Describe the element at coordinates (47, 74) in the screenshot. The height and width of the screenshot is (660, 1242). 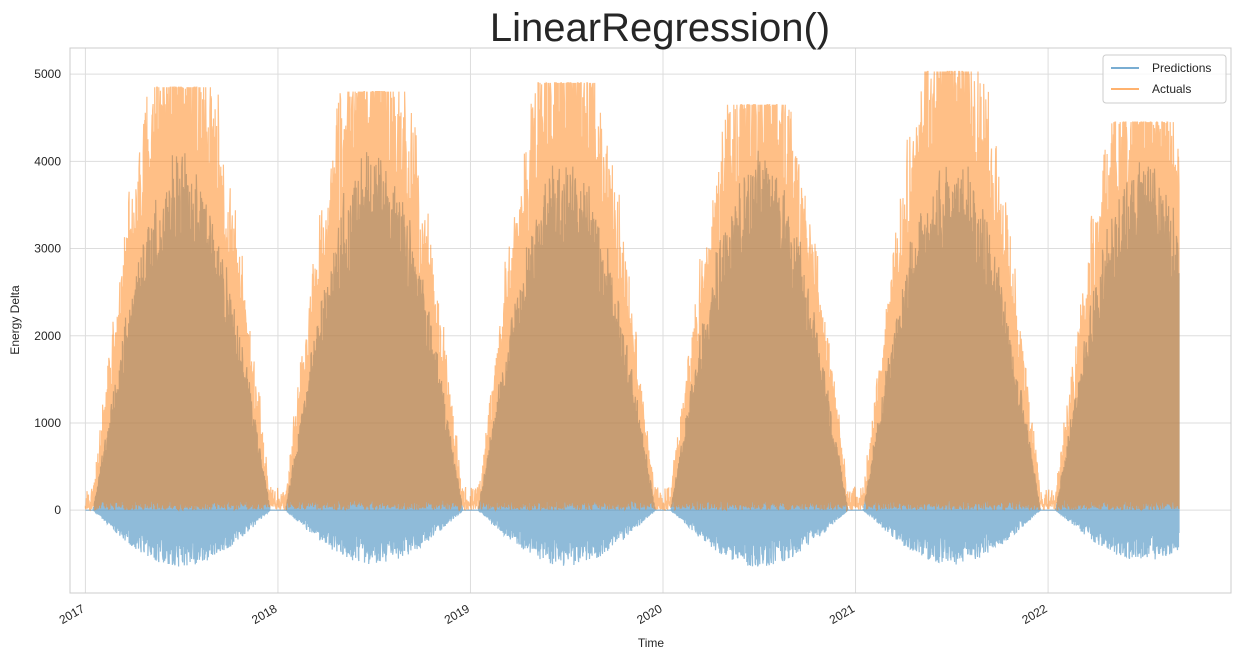
I see `y-tick-label: 5000` at that location.